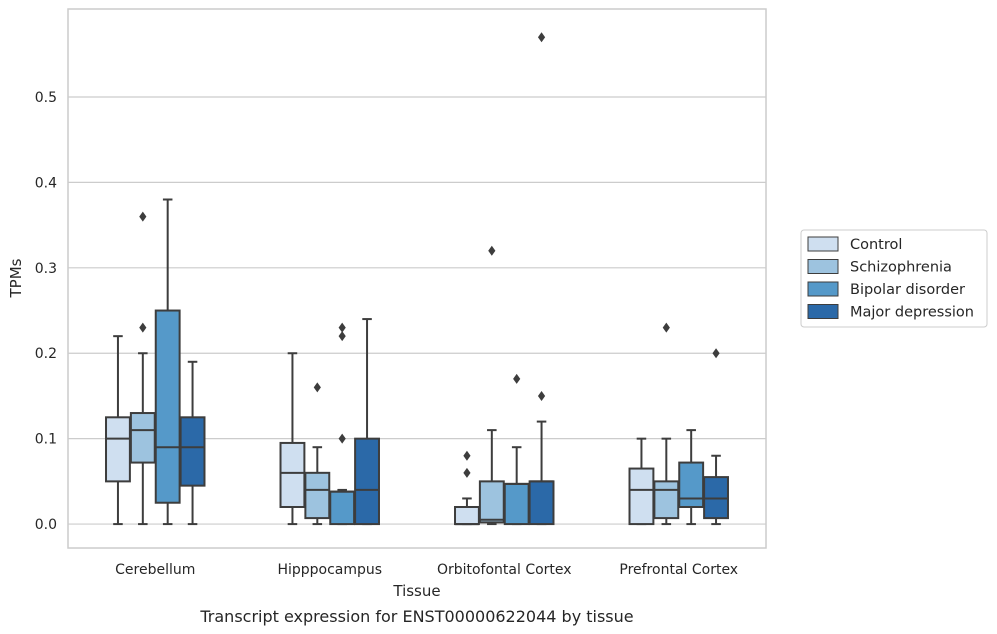 Image resolution: width=997 pixels, height=634 pixels. What do you see at coordinates (912, 313) in the screenshot?
I see `legend-label: Major depression` at bounding box center [912, 313].